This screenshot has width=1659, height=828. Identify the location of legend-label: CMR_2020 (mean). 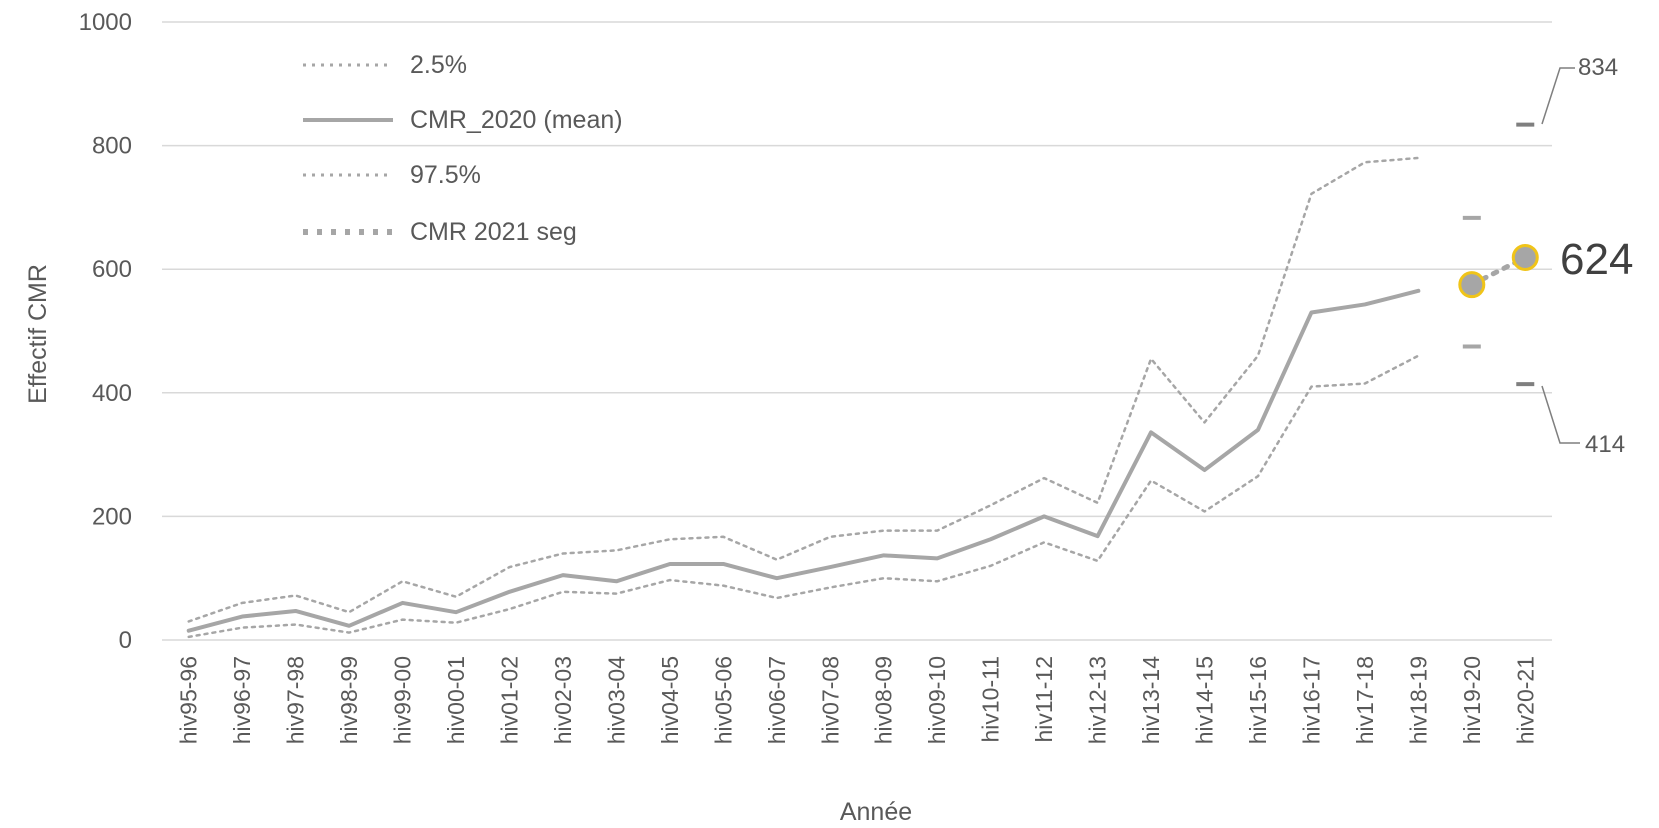
(516, 120).